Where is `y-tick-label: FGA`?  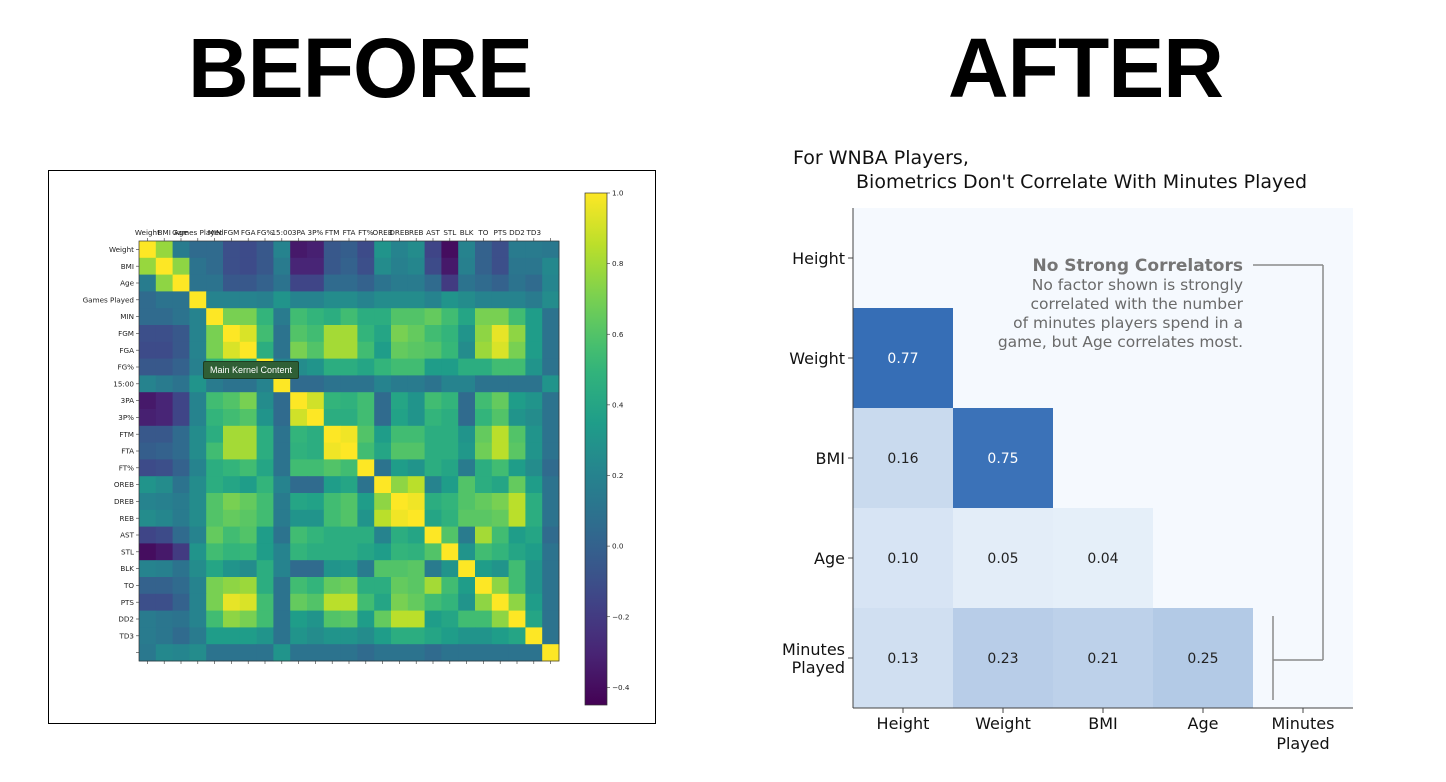
y-tick-label: FGA is located at coordinates (126, 350).